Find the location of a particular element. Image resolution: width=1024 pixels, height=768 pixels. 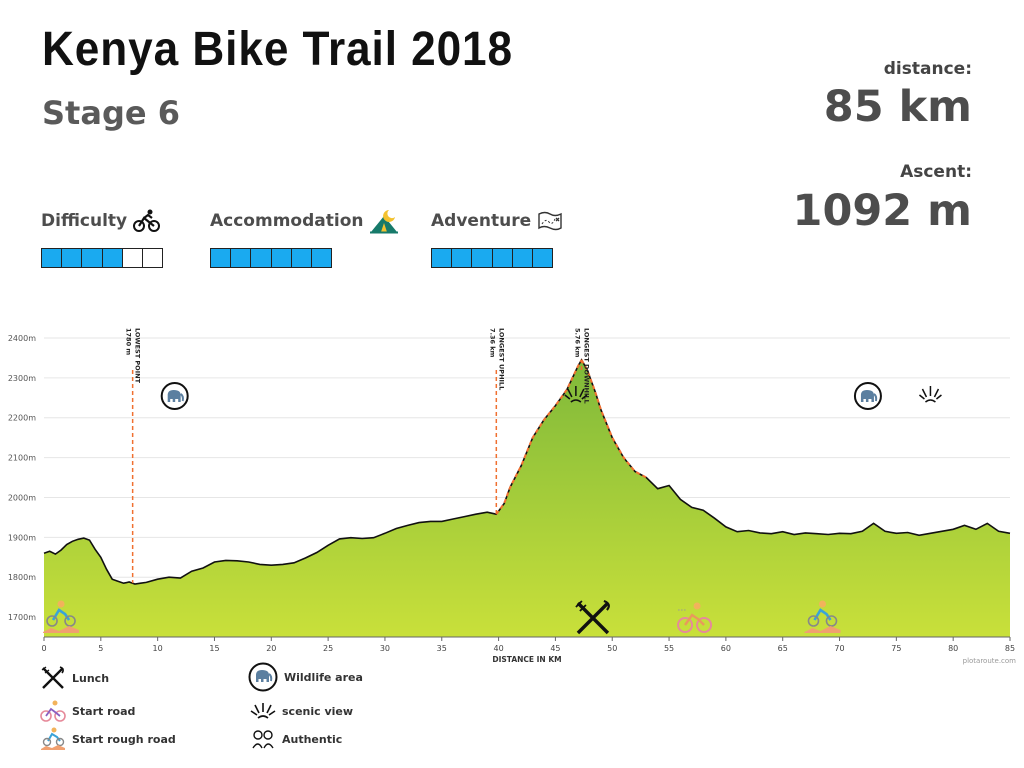

y-tick-label: 2400m is located at coordinates (22, 338).